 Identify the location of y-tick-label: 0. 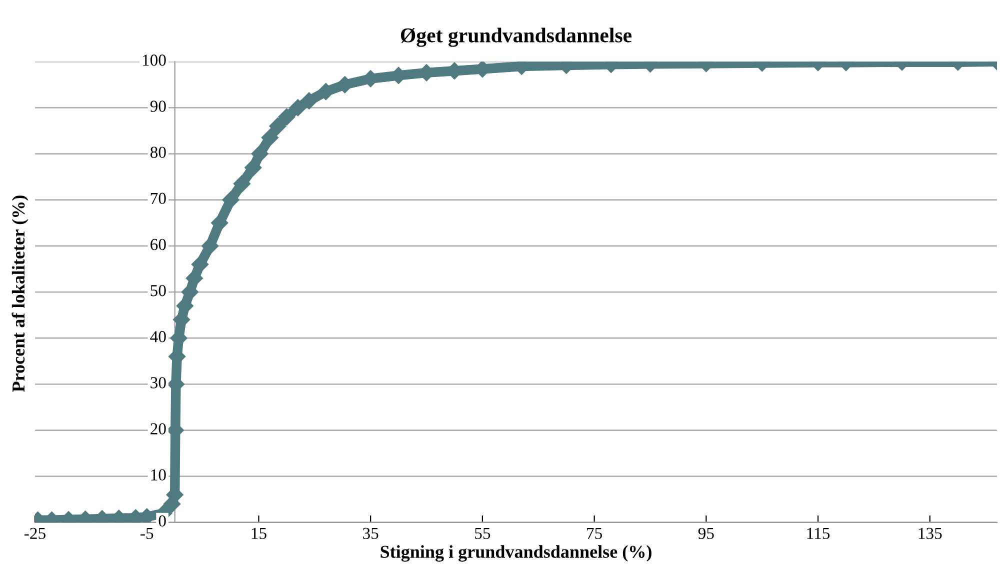
(162, 521).